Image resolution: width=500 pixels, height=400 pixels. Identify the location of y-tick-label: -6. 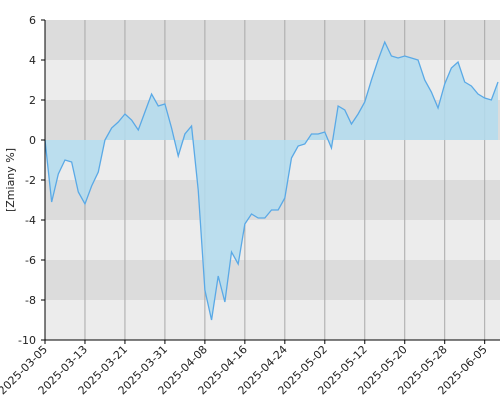
(30, 260).